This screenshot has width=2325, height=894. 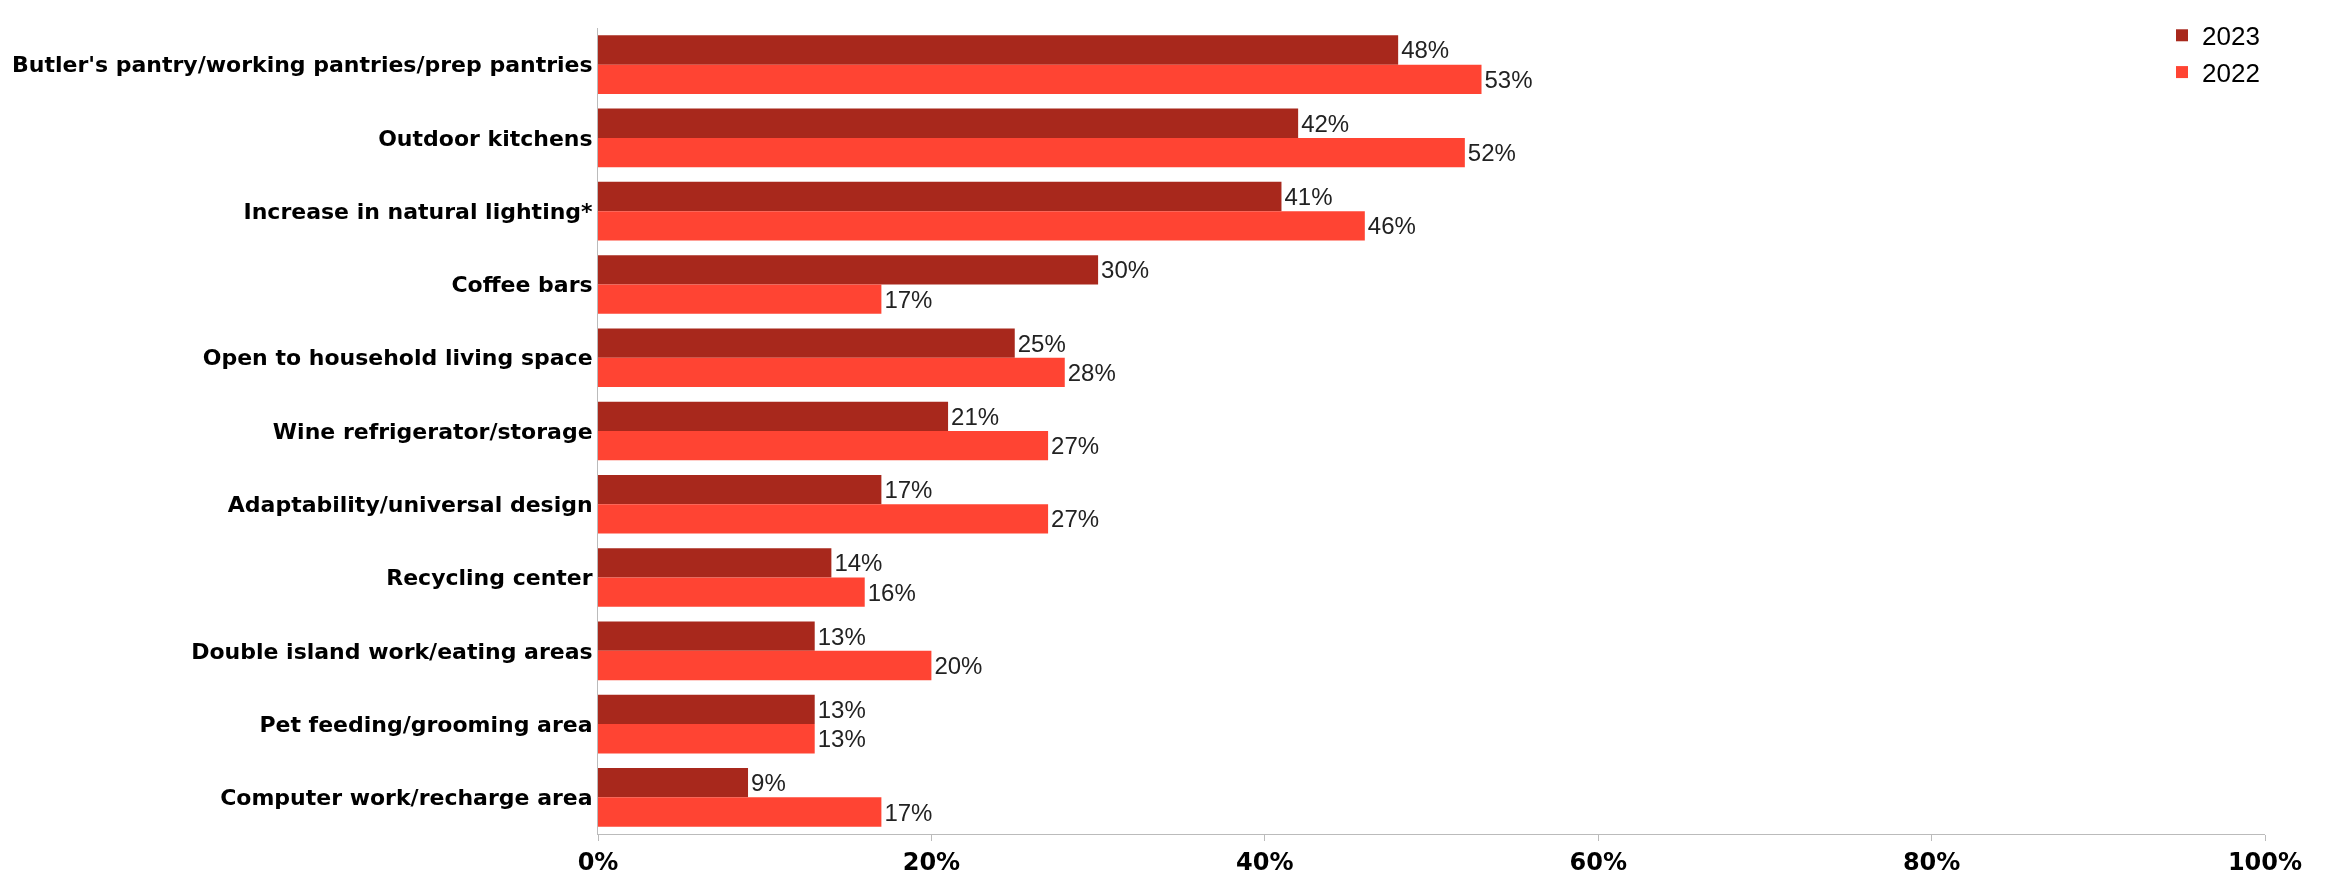 I want to click on x-tick-label: 40%, so click(x=1265, y=861).